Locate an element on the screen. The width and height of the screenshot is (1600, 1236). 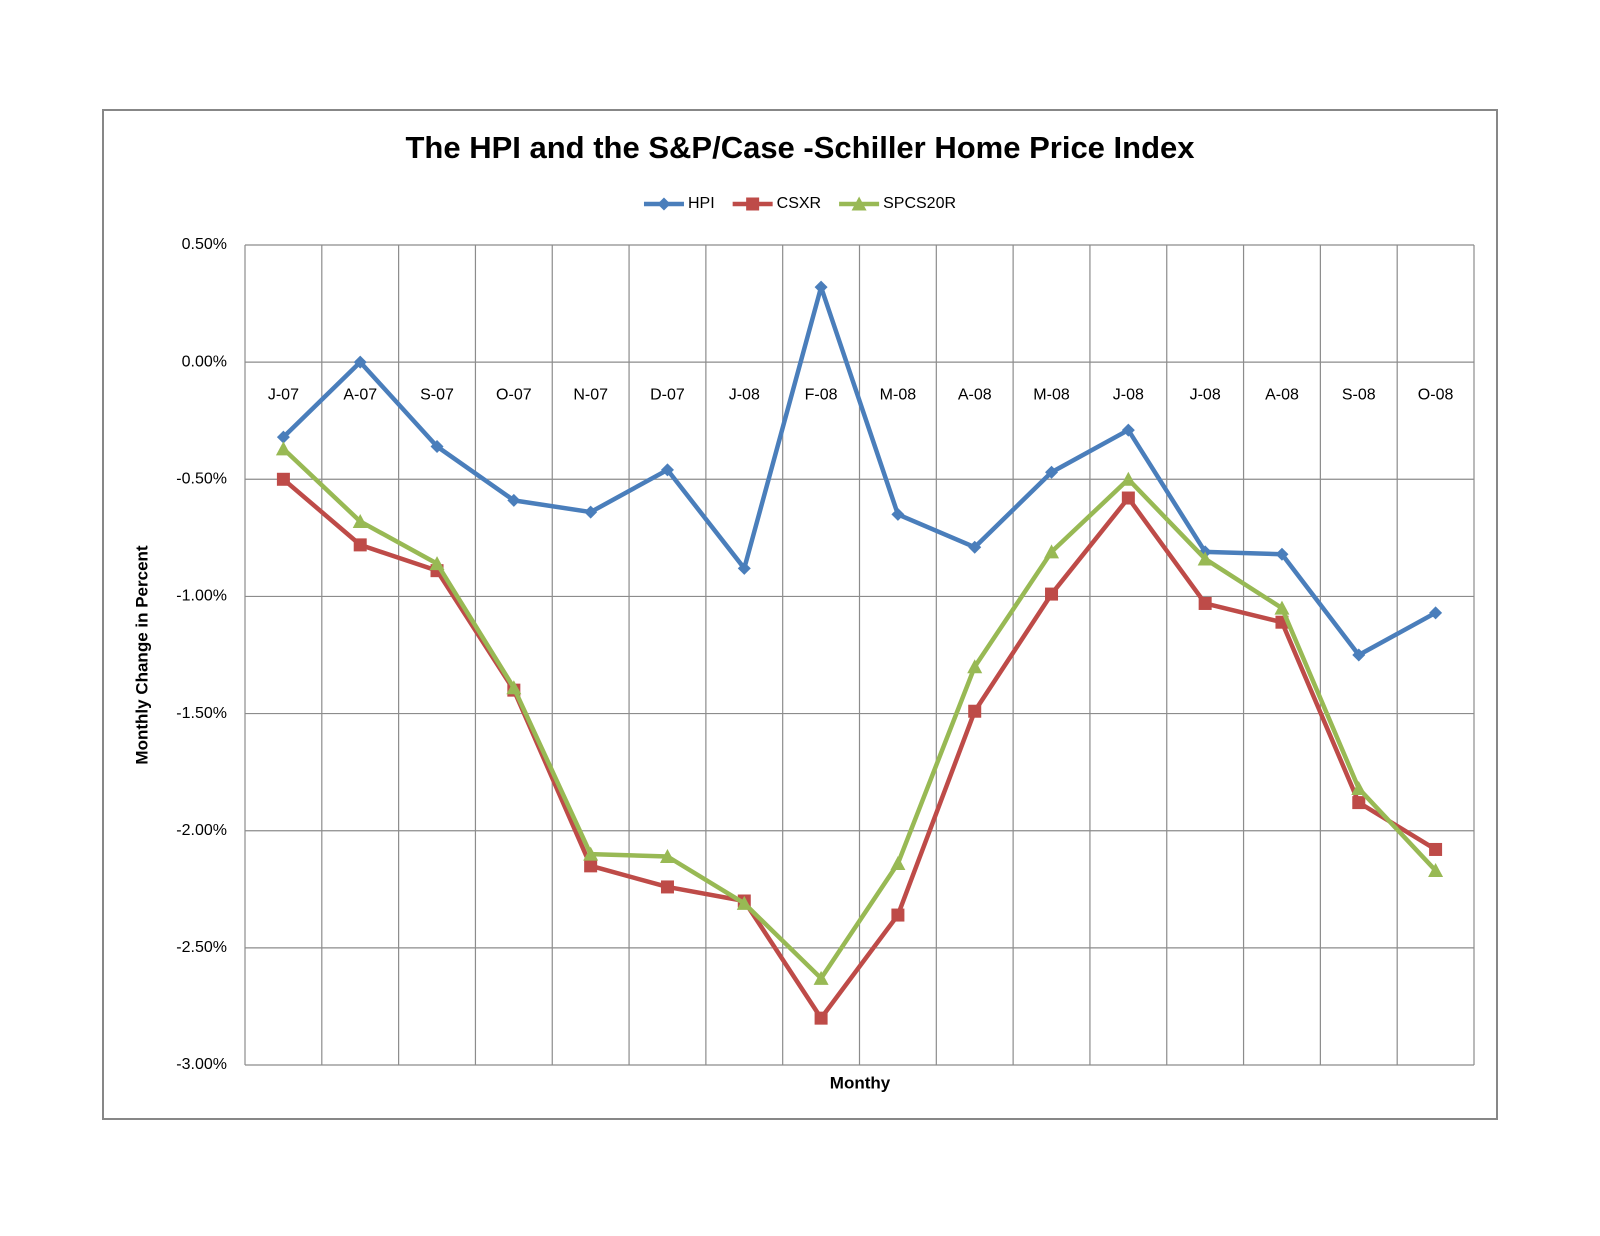
x-tick-label: S-07 is located at coordinates (437, 394).